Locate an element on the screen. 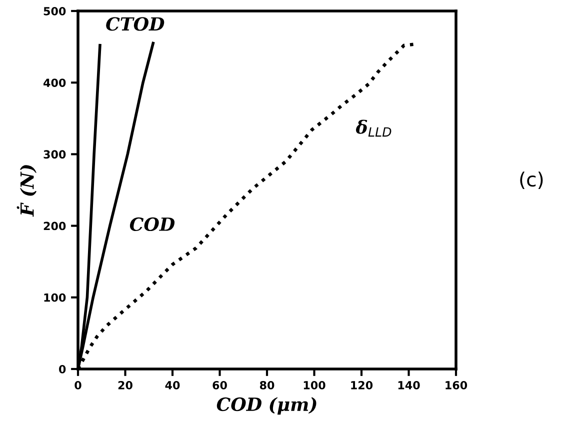  x-tick-label: 140 is located at coordinates (409, 385).